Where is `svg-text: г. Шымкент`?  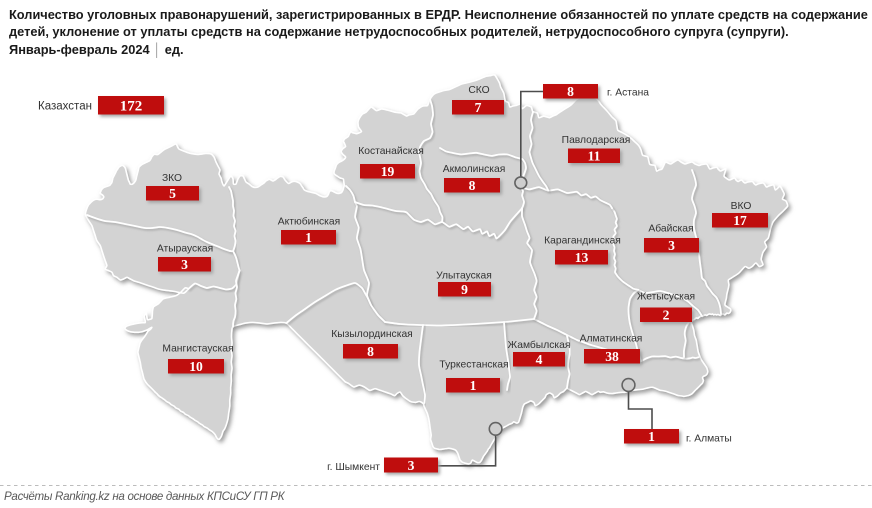
svg-text: г. Шымкент is located at coordinates (353, 467).